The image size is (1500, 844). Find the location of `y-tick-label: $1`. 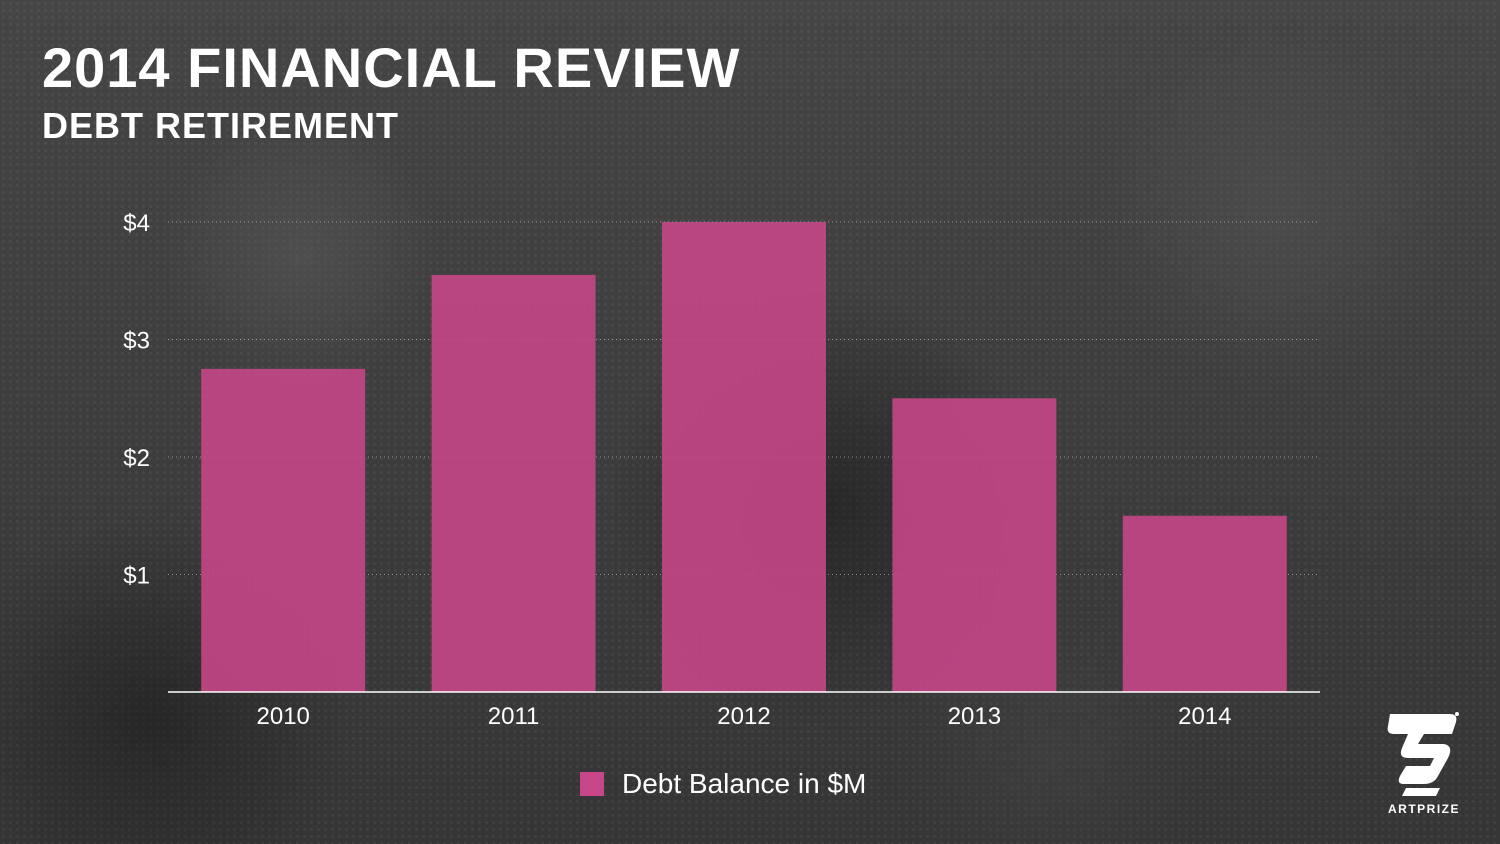

y-tick-label: $1 is located at coordinates (136, 576).